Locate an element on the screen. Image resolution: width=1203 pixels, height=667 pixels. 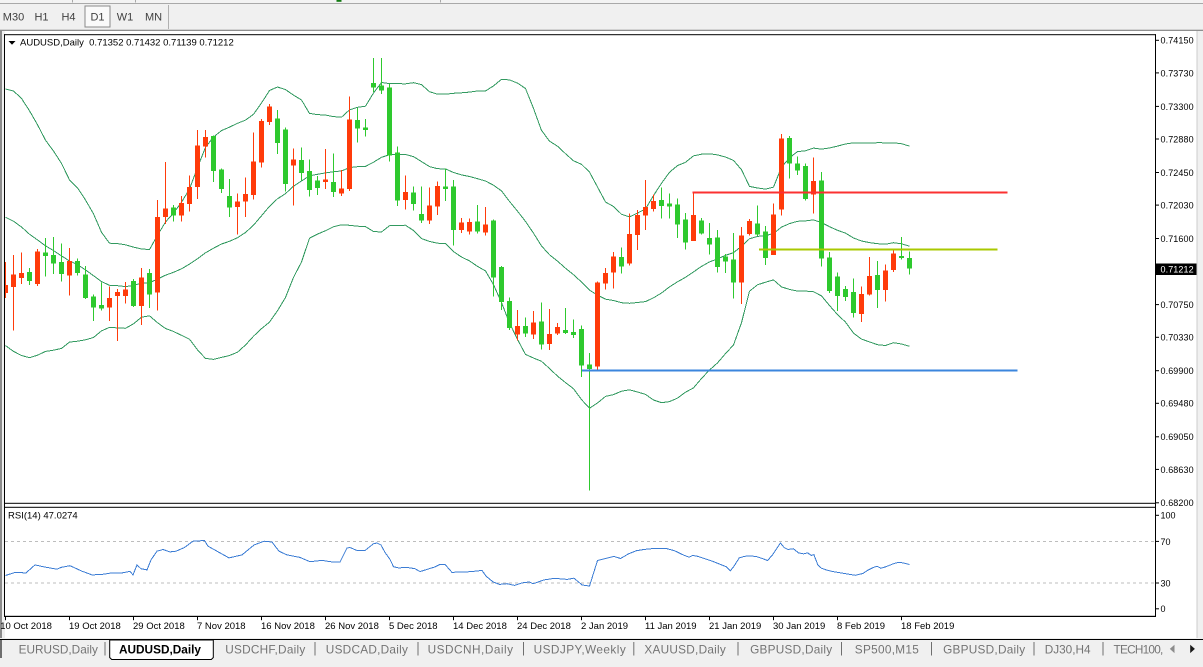
svg-text: 0 is located at coordinates (1163, 609).